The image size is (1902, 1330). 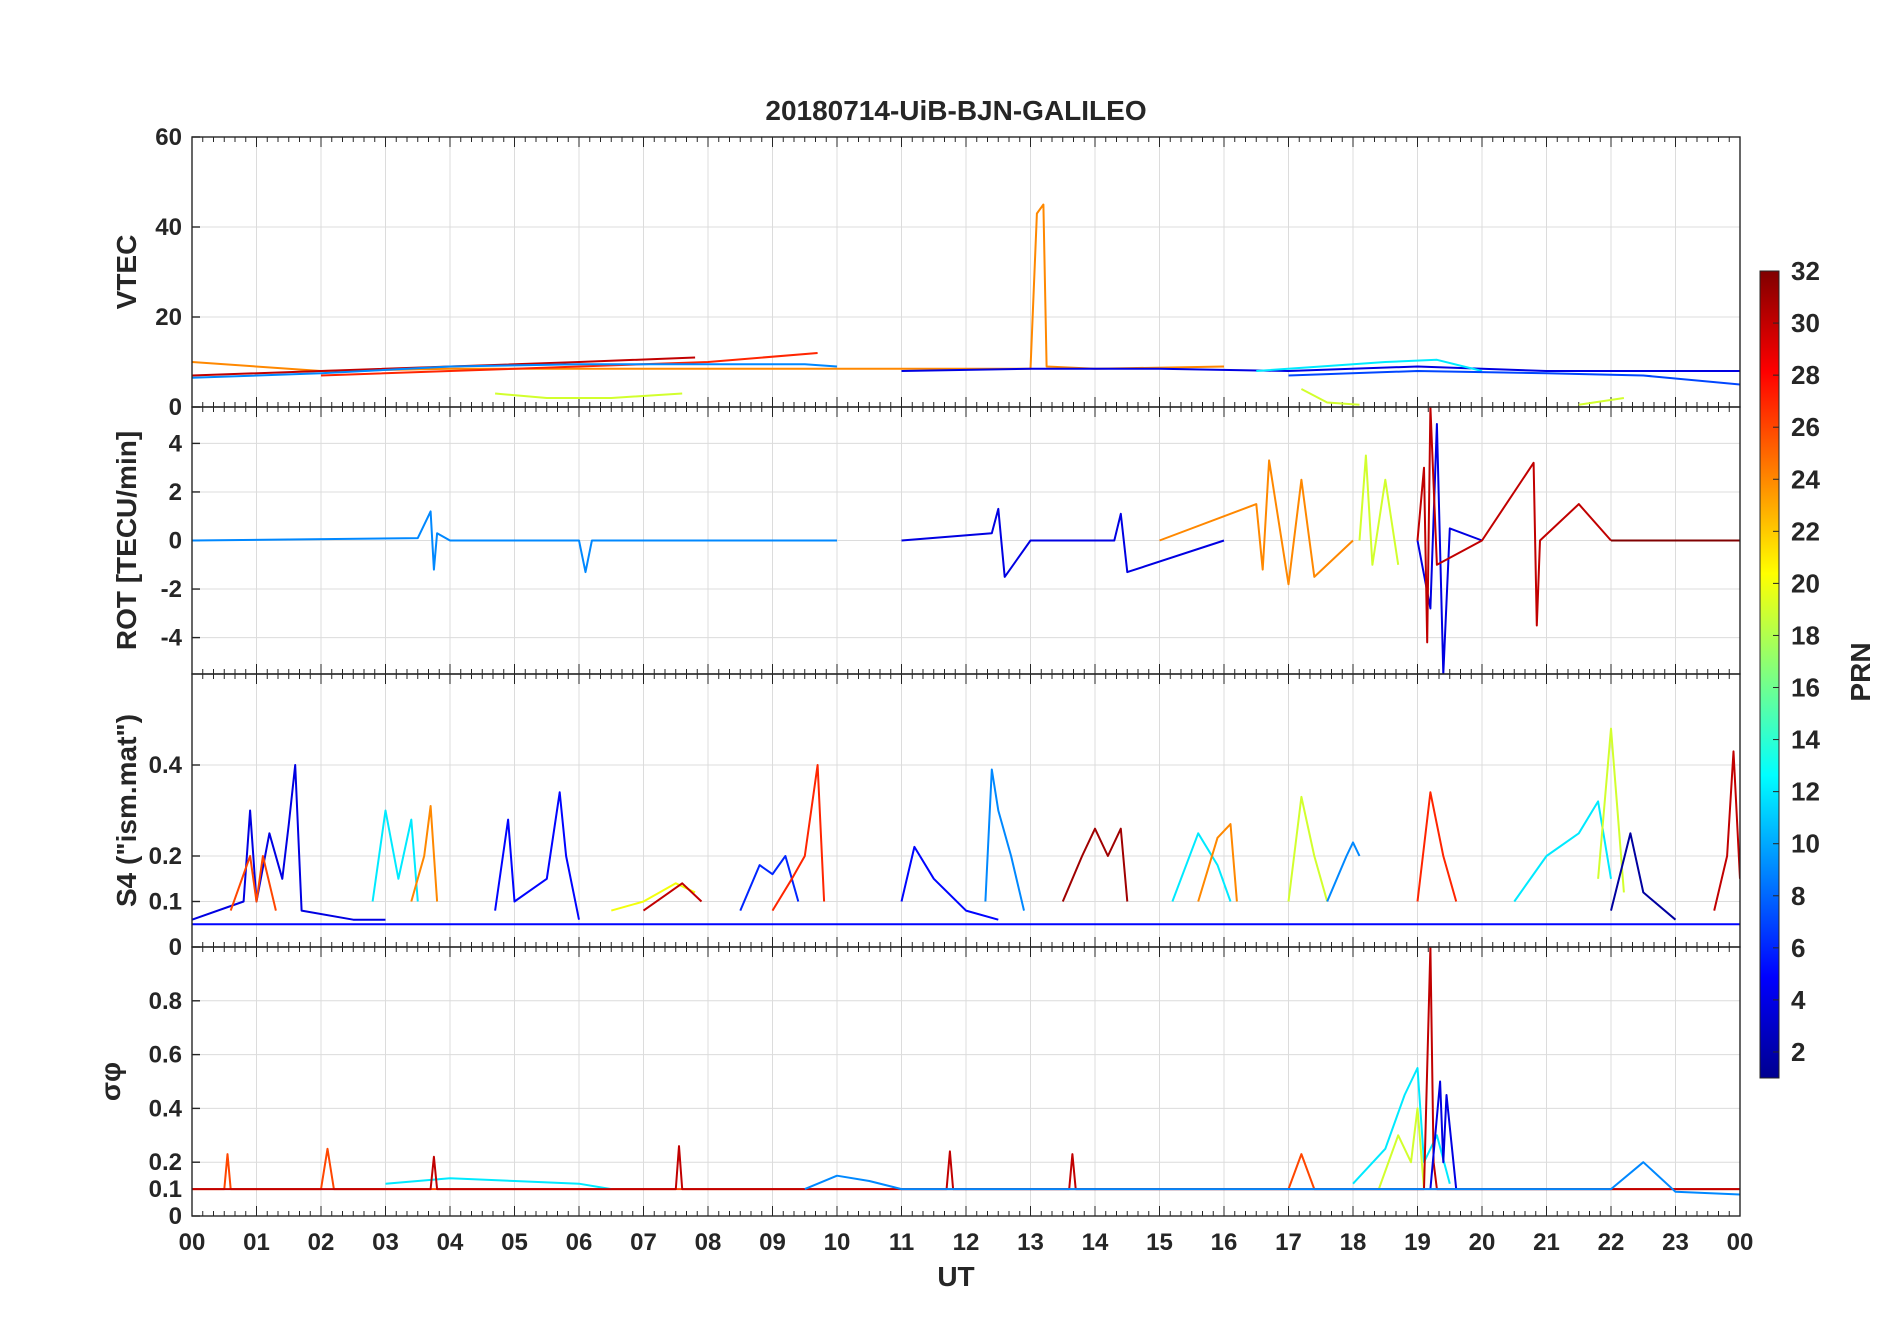 I want to click on x-tick-label: 20, so click(x=1482, y=1242).